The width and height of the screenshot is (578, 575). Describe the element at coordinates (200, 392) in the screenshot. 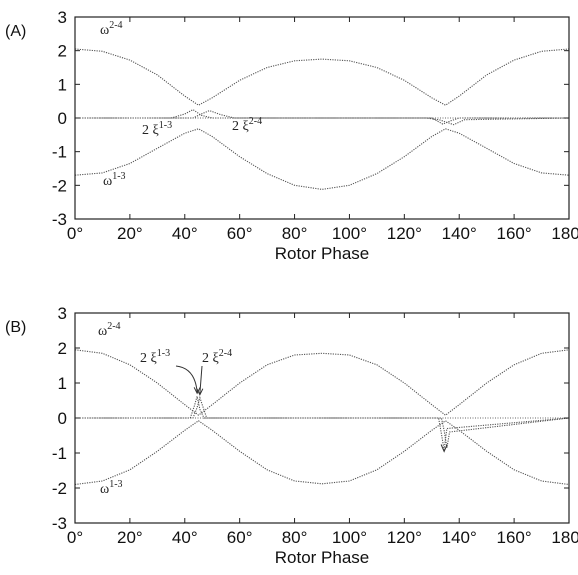

I see `xi-2-4-arrowhead` at that location.